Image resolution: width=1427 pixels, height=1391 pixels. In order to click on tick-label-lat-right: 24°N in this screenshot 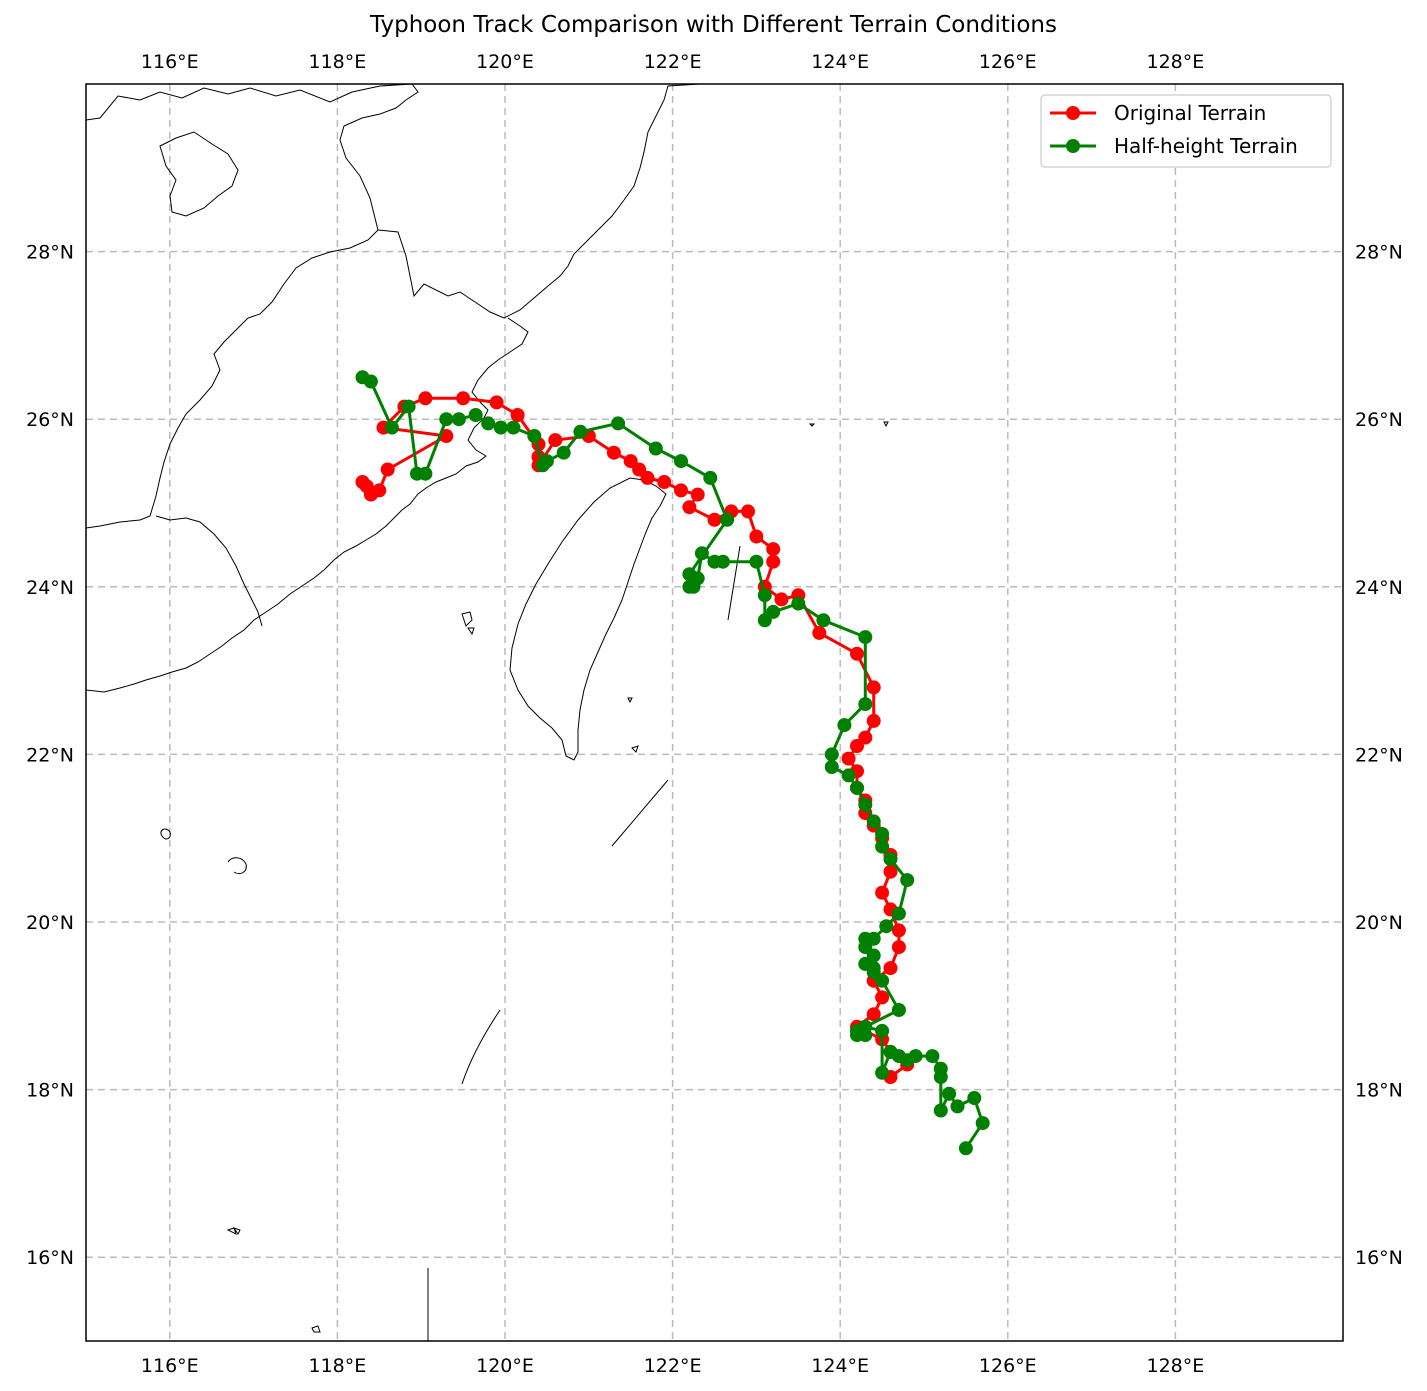, I will do `click(1379, 588)`.